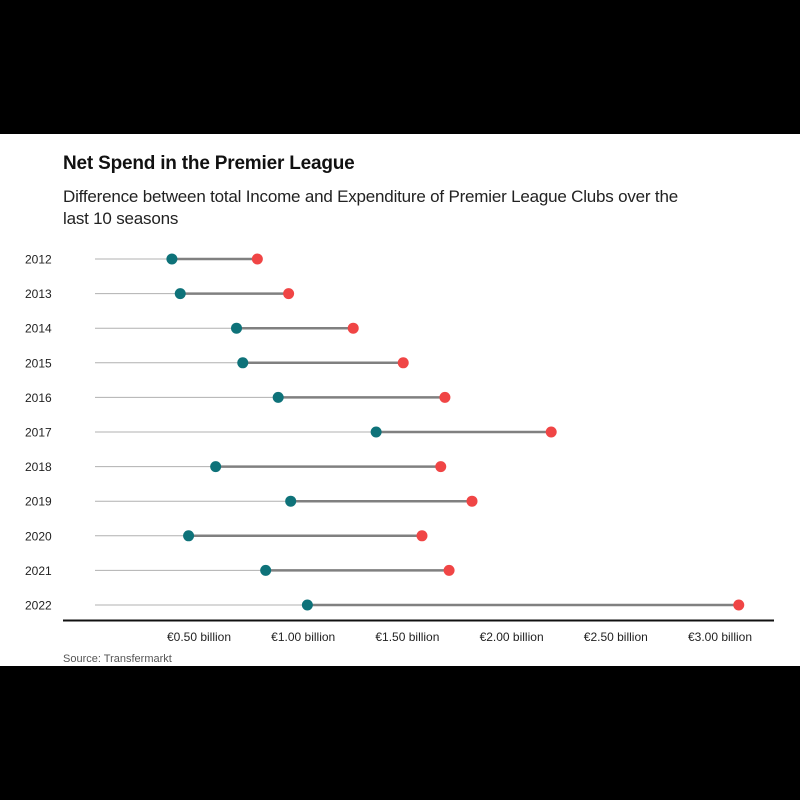 This screenshot has height=800, width=800. Describe the element at coordinates (209, 163) in the screenshot. I see `chart-title: Net Spend in the Premier League` at that location.